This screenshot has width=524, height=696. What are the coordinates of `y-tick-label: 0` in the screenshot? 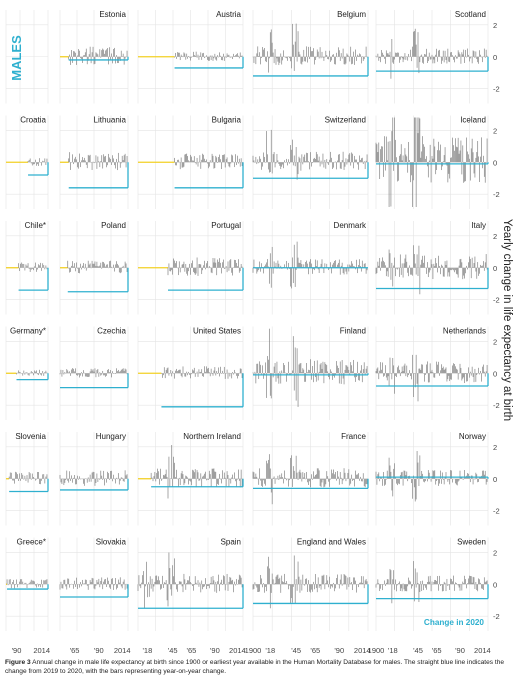 It's located at (495, 479).